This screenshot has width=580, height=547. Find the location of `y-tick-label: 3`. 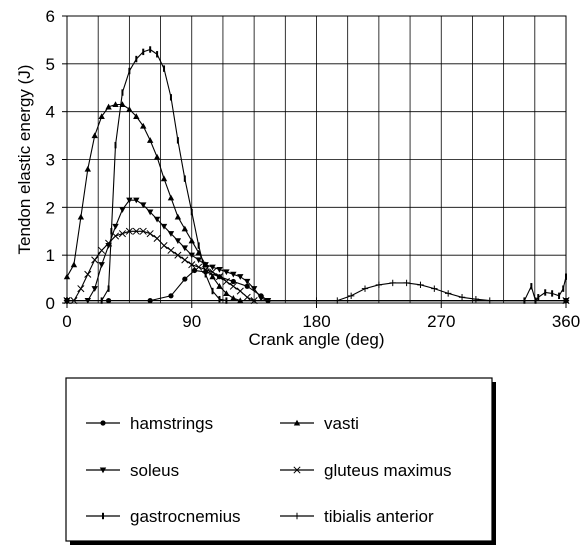

y-tick-label: 3 is located at coordinates (50, 160).